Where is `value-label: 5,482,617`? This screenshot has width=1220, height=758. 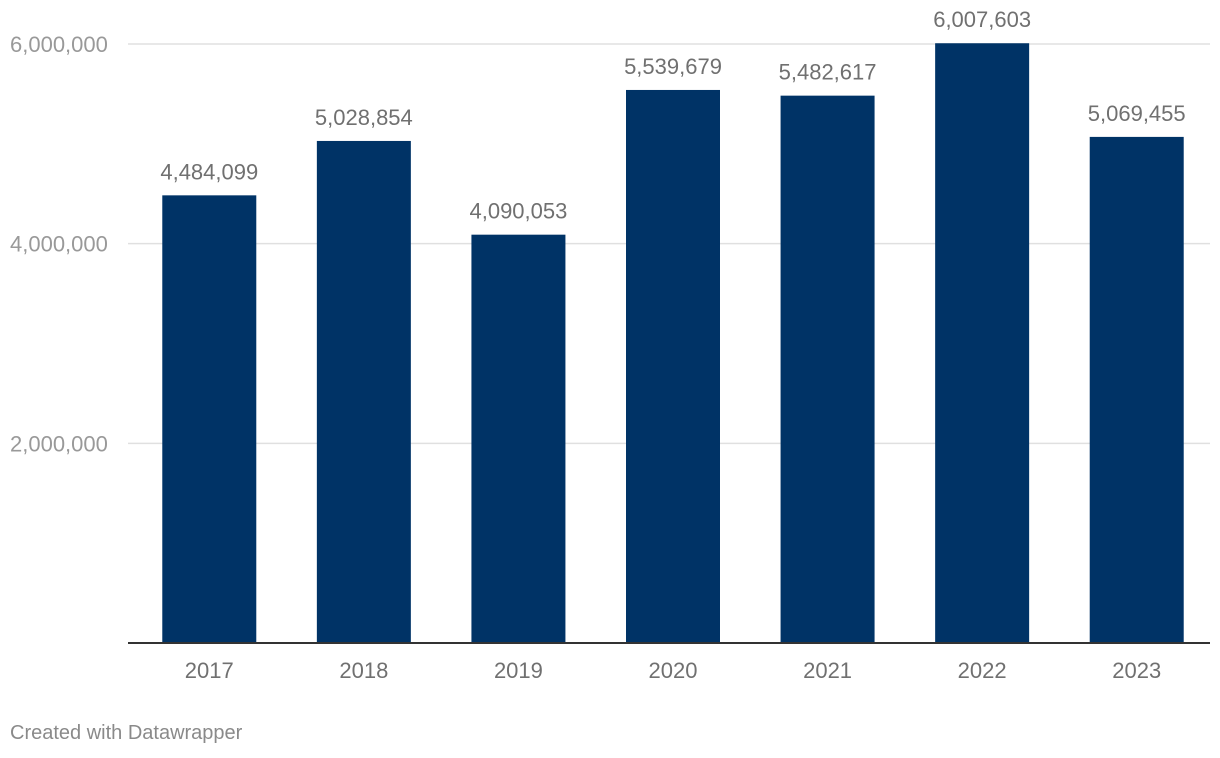 value-label: 5,482,617 is located at coordinates (828, 72).